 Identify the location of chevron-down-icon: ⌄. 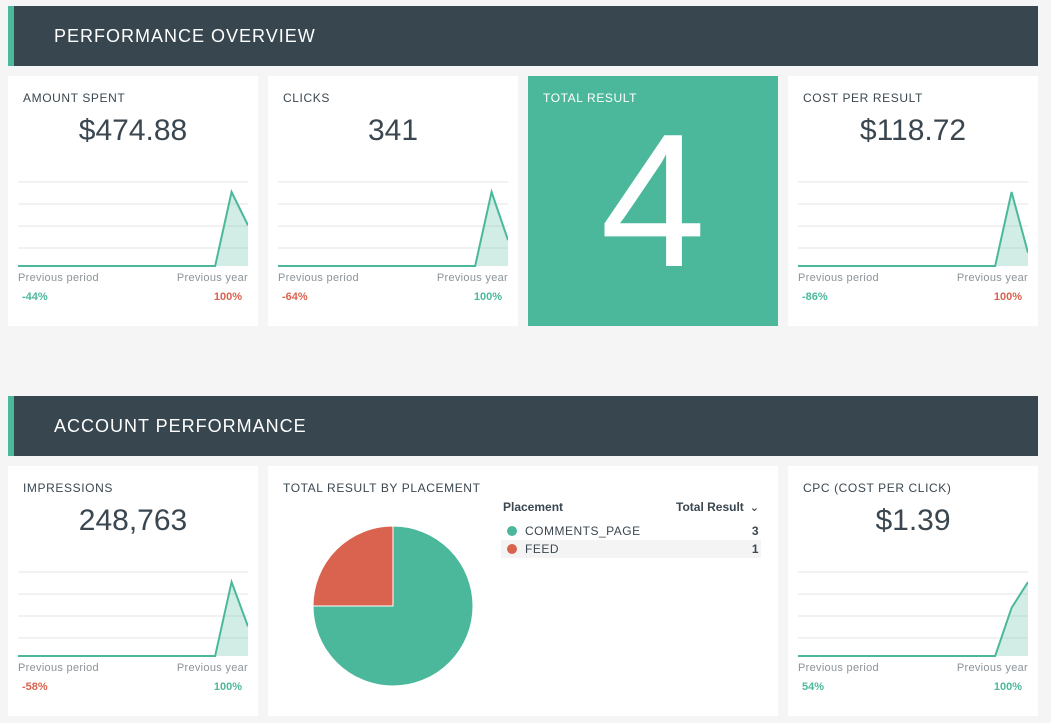
(754, 508).